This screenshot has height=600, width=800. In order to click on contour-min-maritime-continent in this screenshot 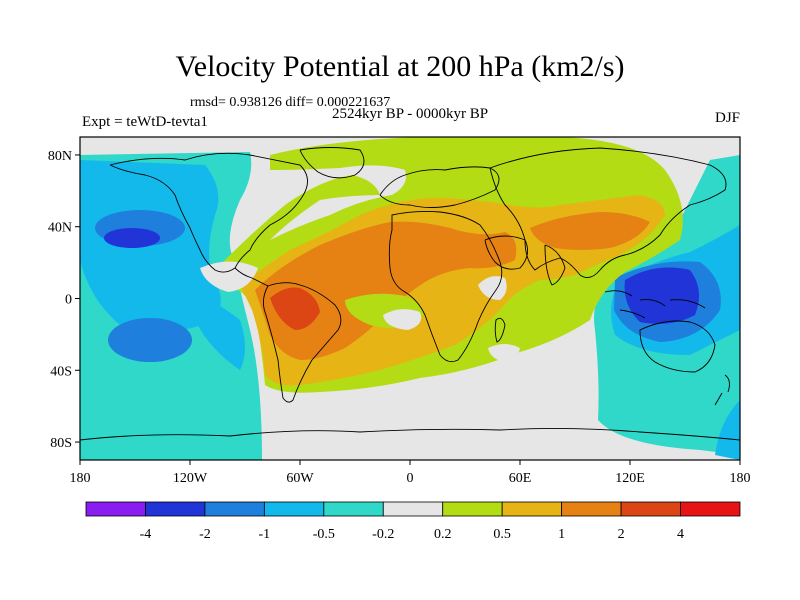, I will do `click(661, 295)`.